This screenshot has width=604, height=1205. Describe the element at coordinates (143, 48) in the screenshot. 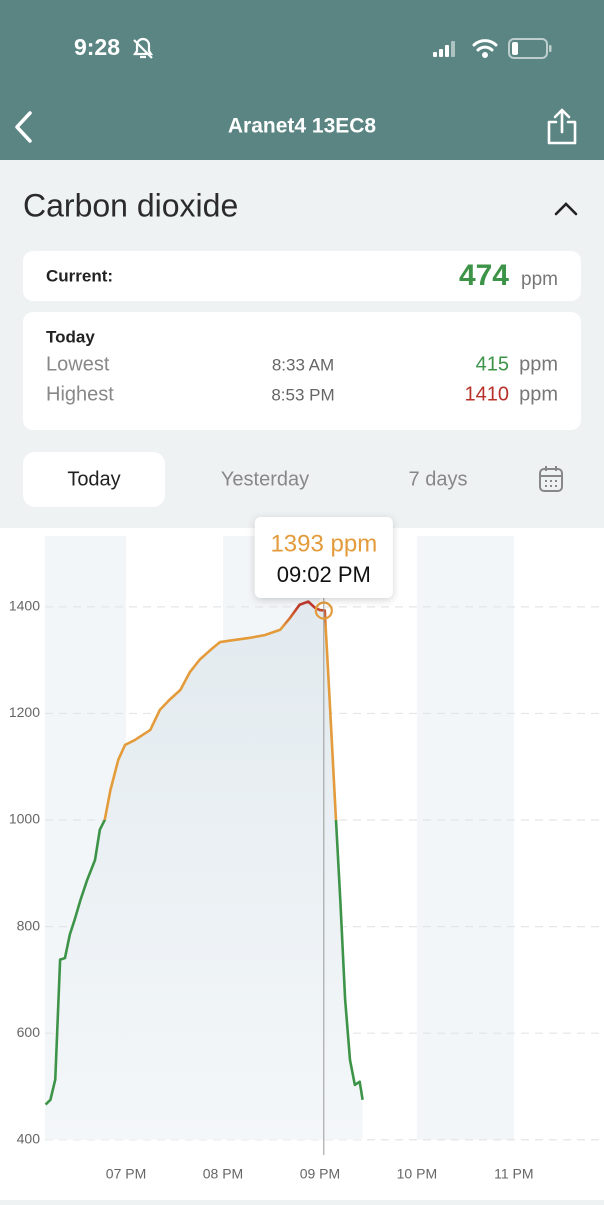

I see `mute-icon` at that location.